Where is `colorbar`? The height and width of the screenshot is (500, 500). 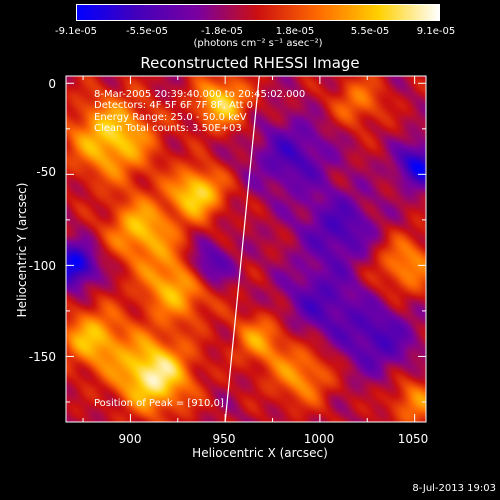
colorbar is located at coordinates (258, 12).